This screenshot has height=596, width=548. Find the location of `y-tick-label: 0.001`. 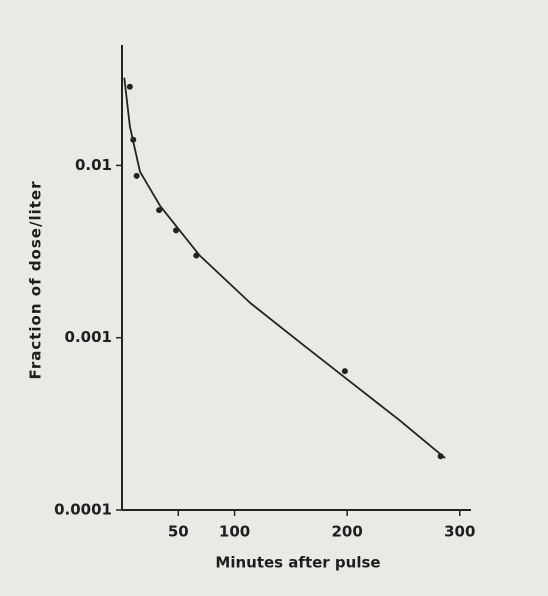

y-tick-label: 0.001 is located at coordinates (88, 337).